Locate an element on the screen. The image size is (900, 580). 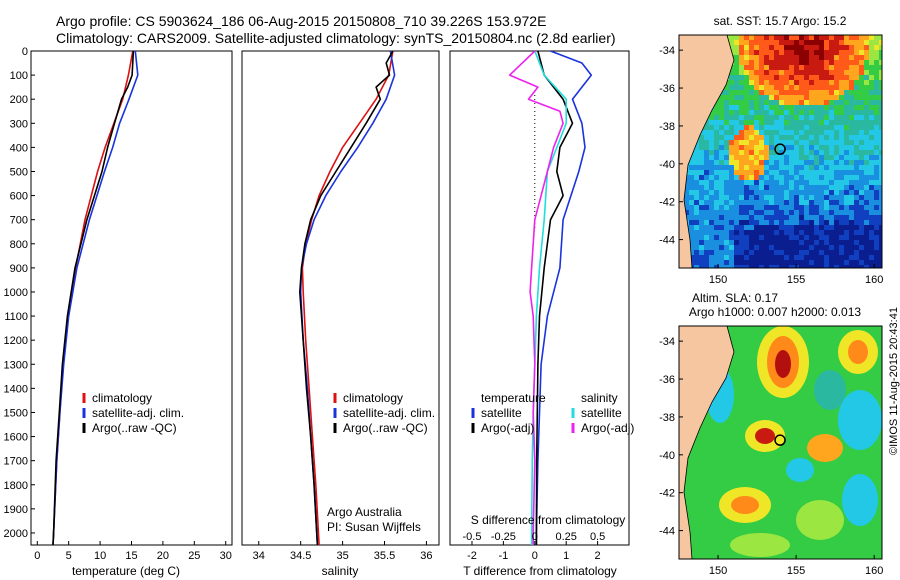
sla-blob is located at coordinates (858, 352).